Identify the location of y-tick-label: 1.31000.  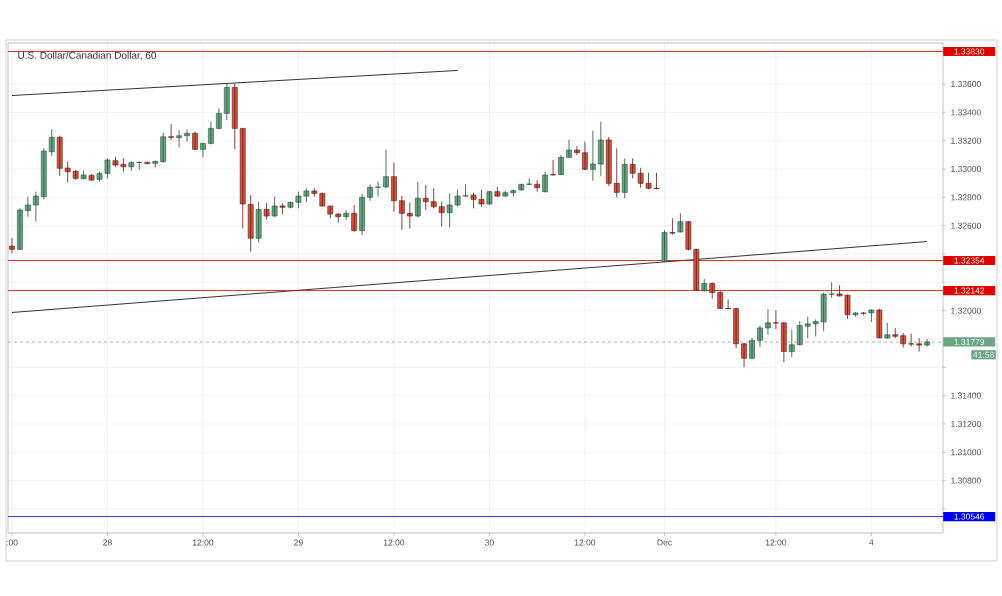
(966, 452).